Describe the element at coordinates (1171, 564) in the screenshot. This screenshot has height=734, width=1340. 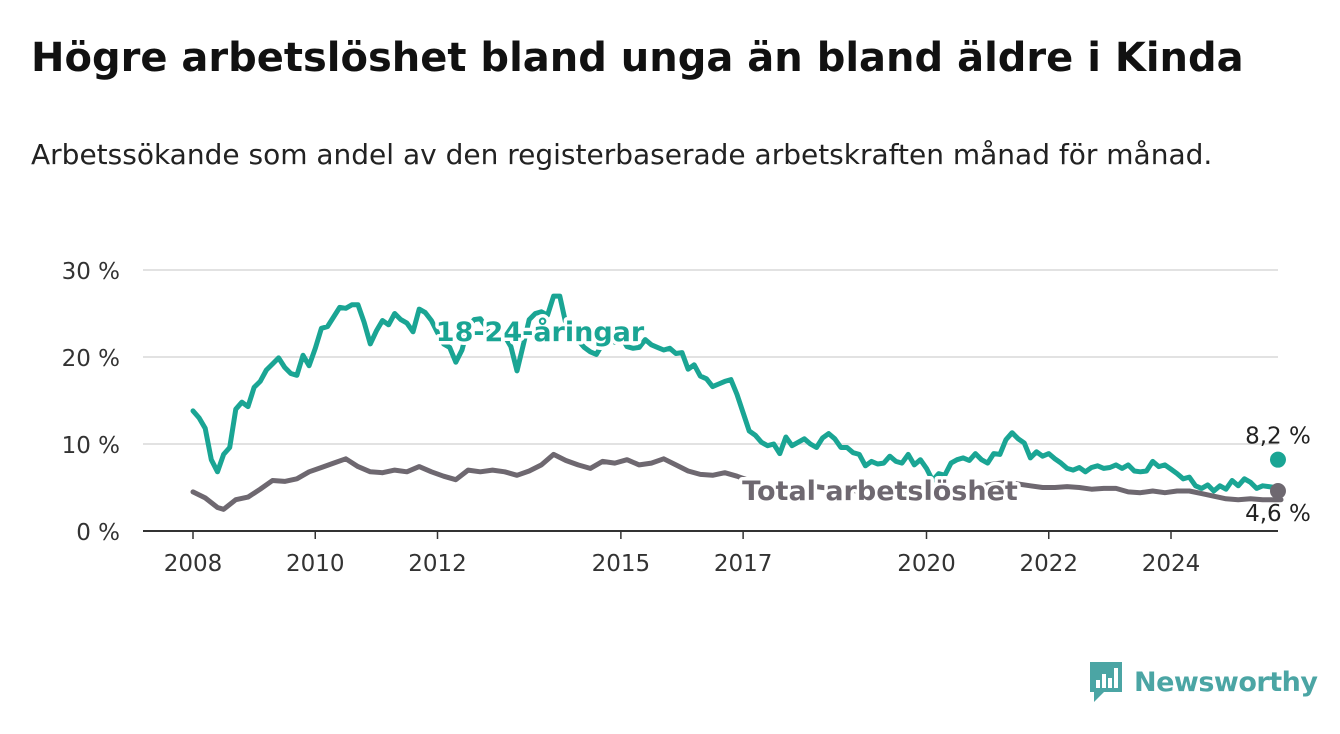
I see `x-tick-label: 2024` at that location.